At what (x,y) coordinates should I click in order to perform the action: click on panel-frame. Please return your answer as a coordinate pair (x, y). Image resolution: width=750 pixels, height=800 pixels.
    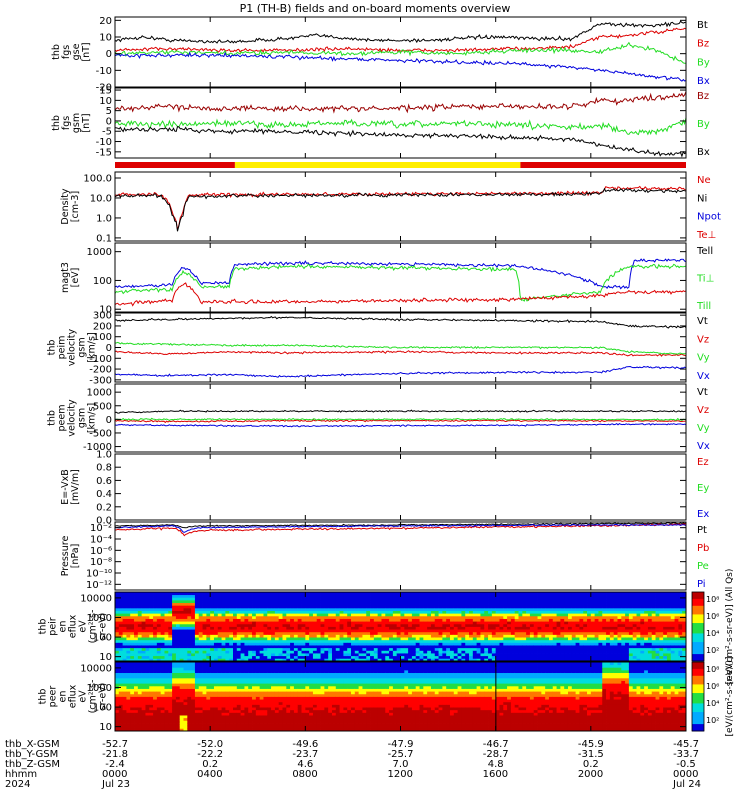
    Looking at the image, I should click on (400, 556).